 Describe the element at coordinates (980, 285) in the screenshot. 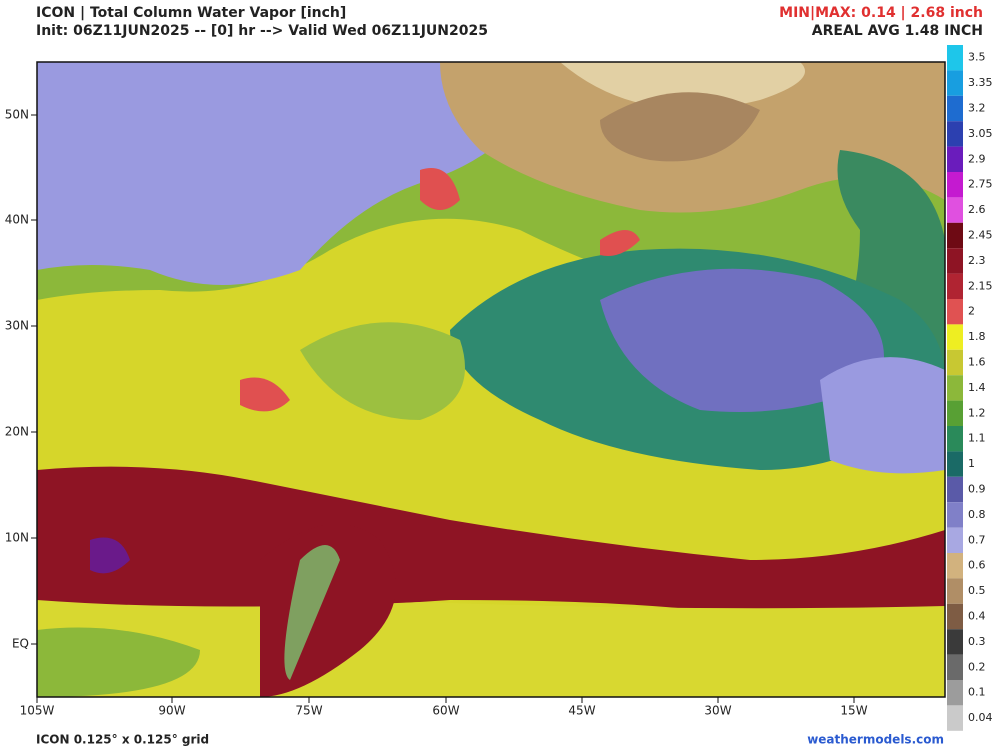

I see `colorbar-label: 2.15` at that location.